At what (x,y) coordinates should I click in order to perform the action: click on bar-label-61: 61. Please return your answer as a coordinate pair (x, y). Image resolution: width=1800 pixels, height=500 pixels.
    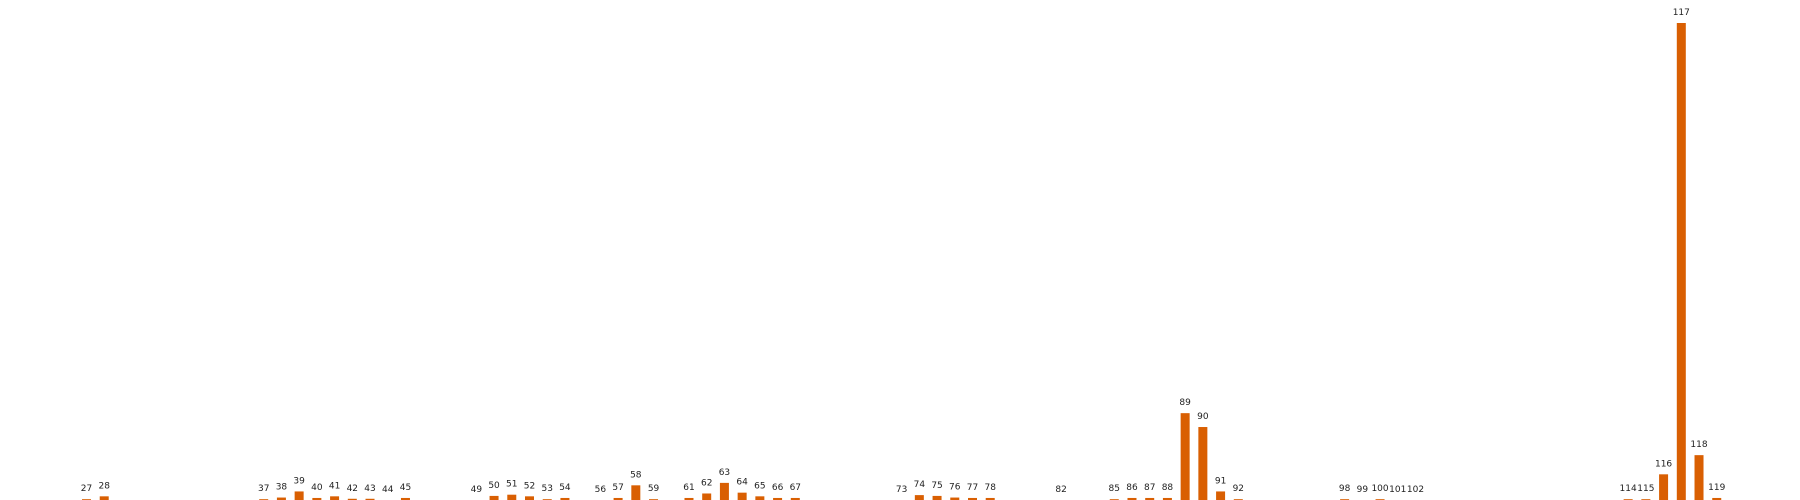
    Looking at the image, I should click on (688, 488).